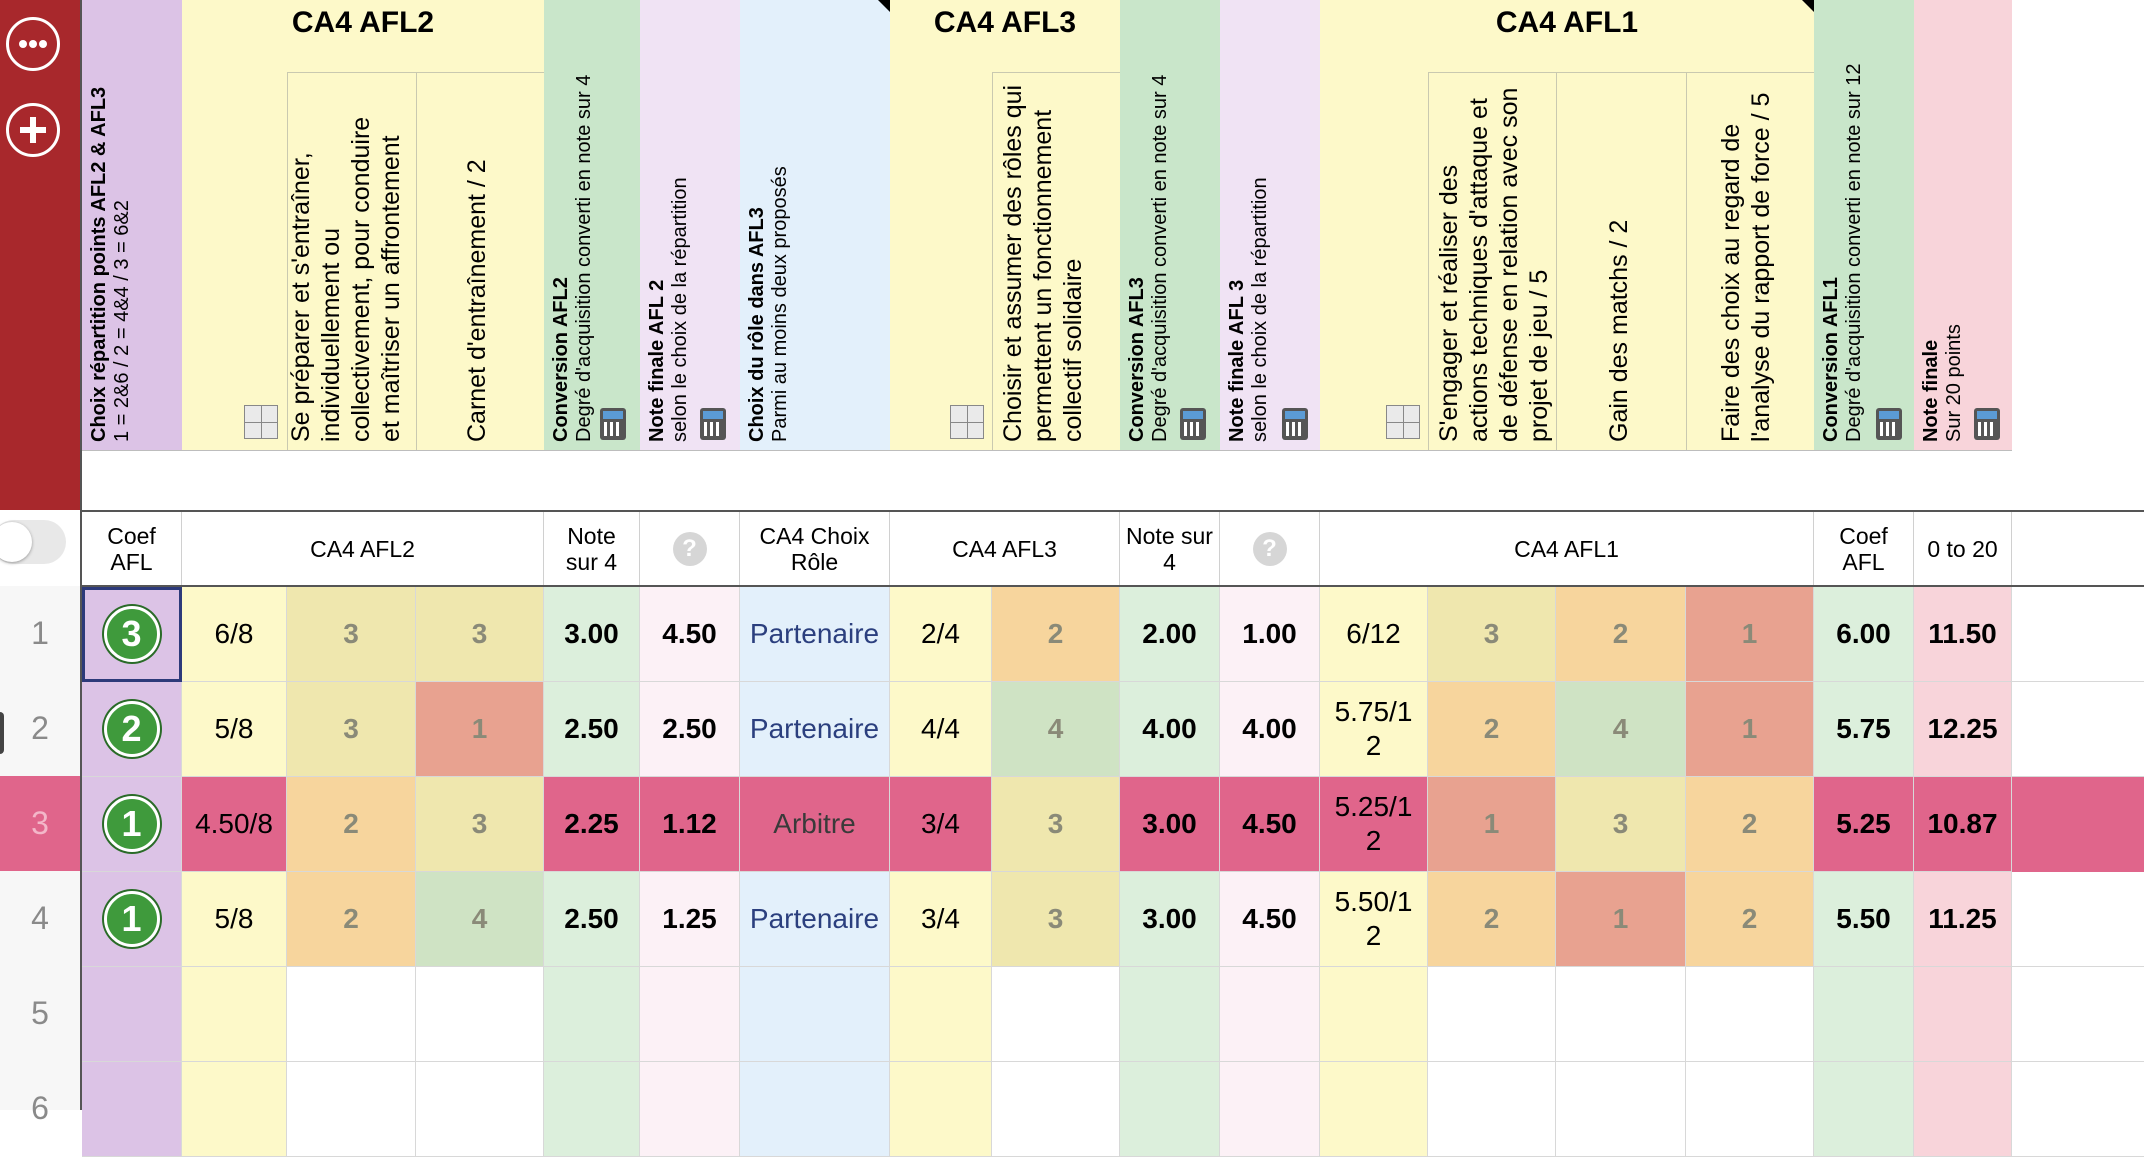  I want to click on cell-afl1: 5.50/12, so click(1374, 919).